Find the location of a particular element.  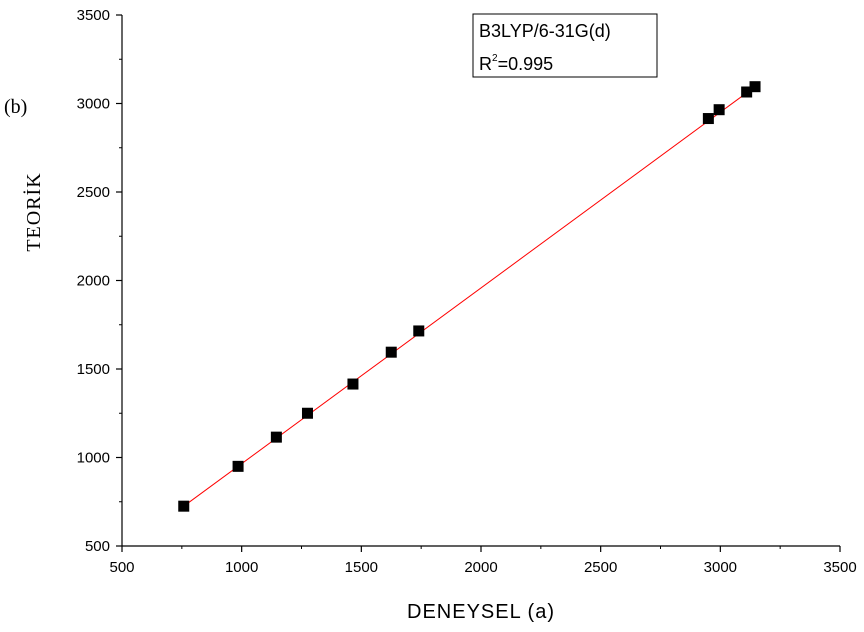

y-tick-label: 500 is located at coordinates (97, 546).